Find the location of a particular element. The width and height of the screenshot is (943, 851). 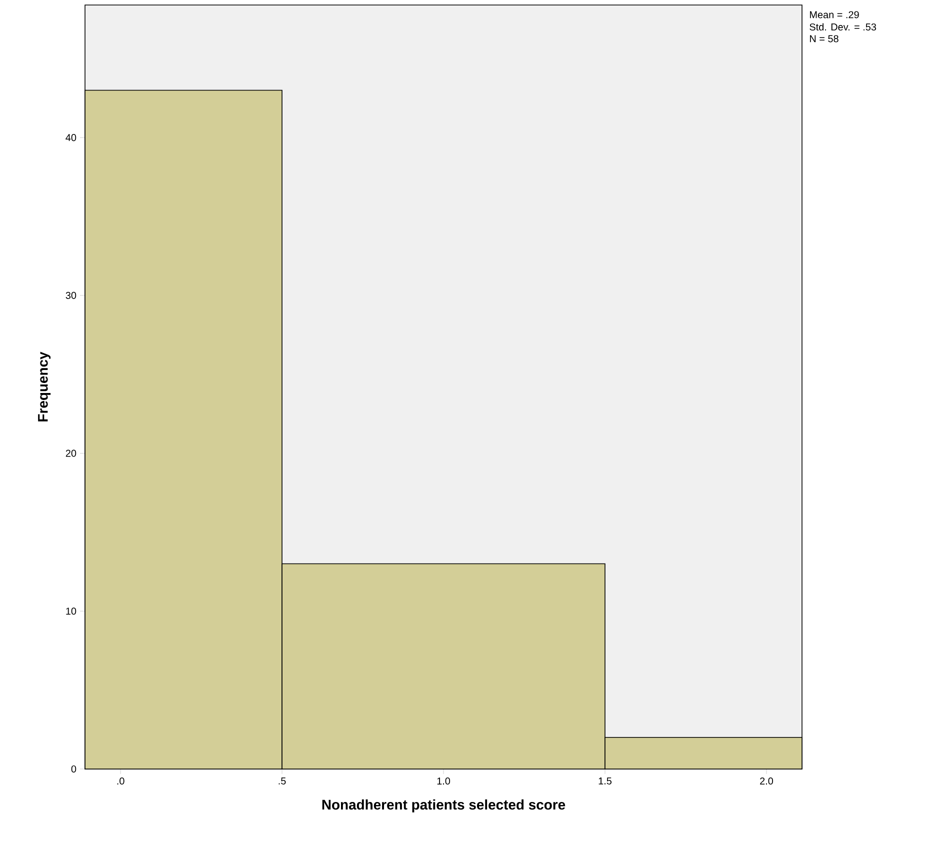

x-tick-label: .0 is located at coordinates (120, 781).